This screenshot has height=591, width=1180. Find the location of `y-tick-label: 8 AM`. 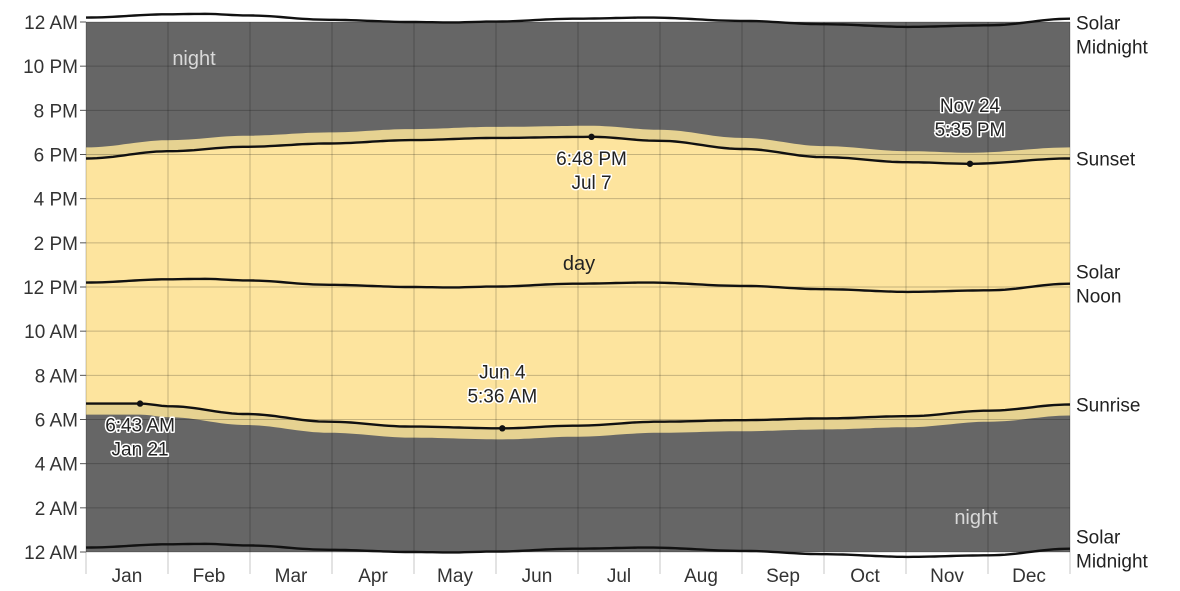

y-tick-label: 8 AM is located at coordinates (56, 376).